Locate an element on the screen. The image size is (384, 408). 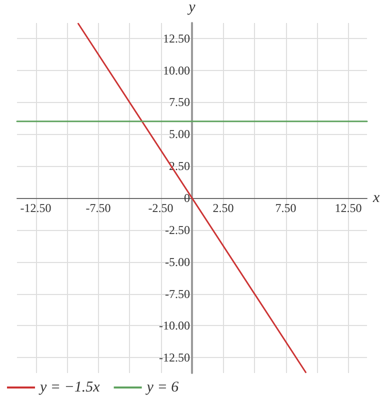
x-tick-label: -2.50 is located at coordinates (161, 208).